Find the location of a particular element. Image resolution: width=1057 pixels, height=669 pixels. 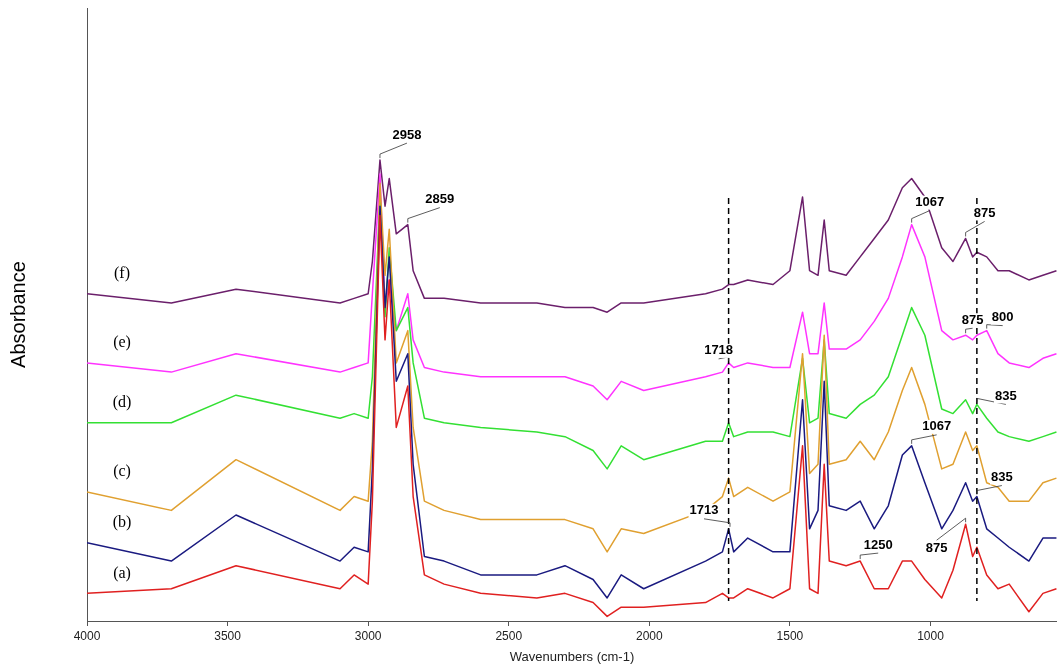

x-tick-label: 2000 is located at coordinates (649, 635).